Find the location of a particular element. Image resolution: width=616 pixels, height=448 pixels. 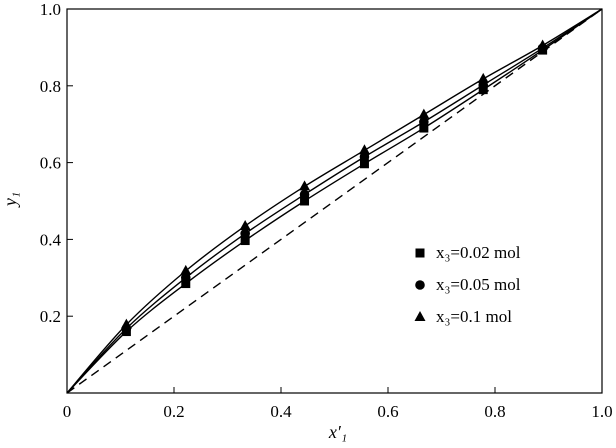

x-tick-label: 0.2 is located at coordinates (173, 411).